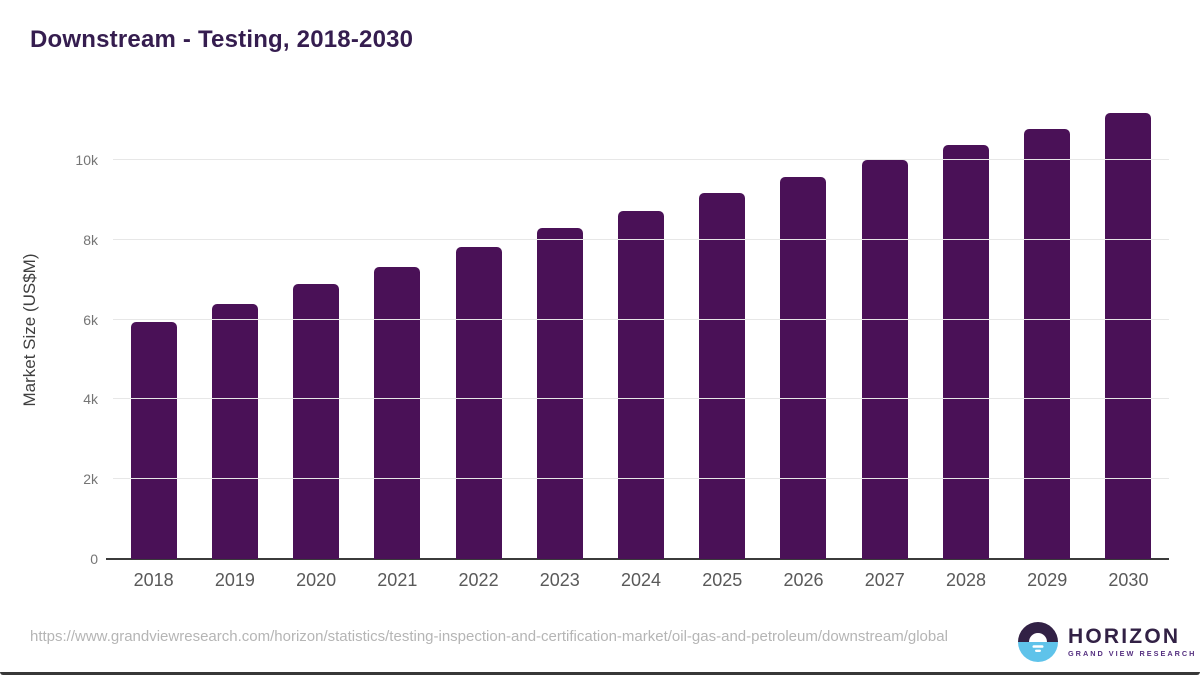  I want to click on logo-text: HORIZON GRAND VIEW RESEARCH, so click(1132, 641).